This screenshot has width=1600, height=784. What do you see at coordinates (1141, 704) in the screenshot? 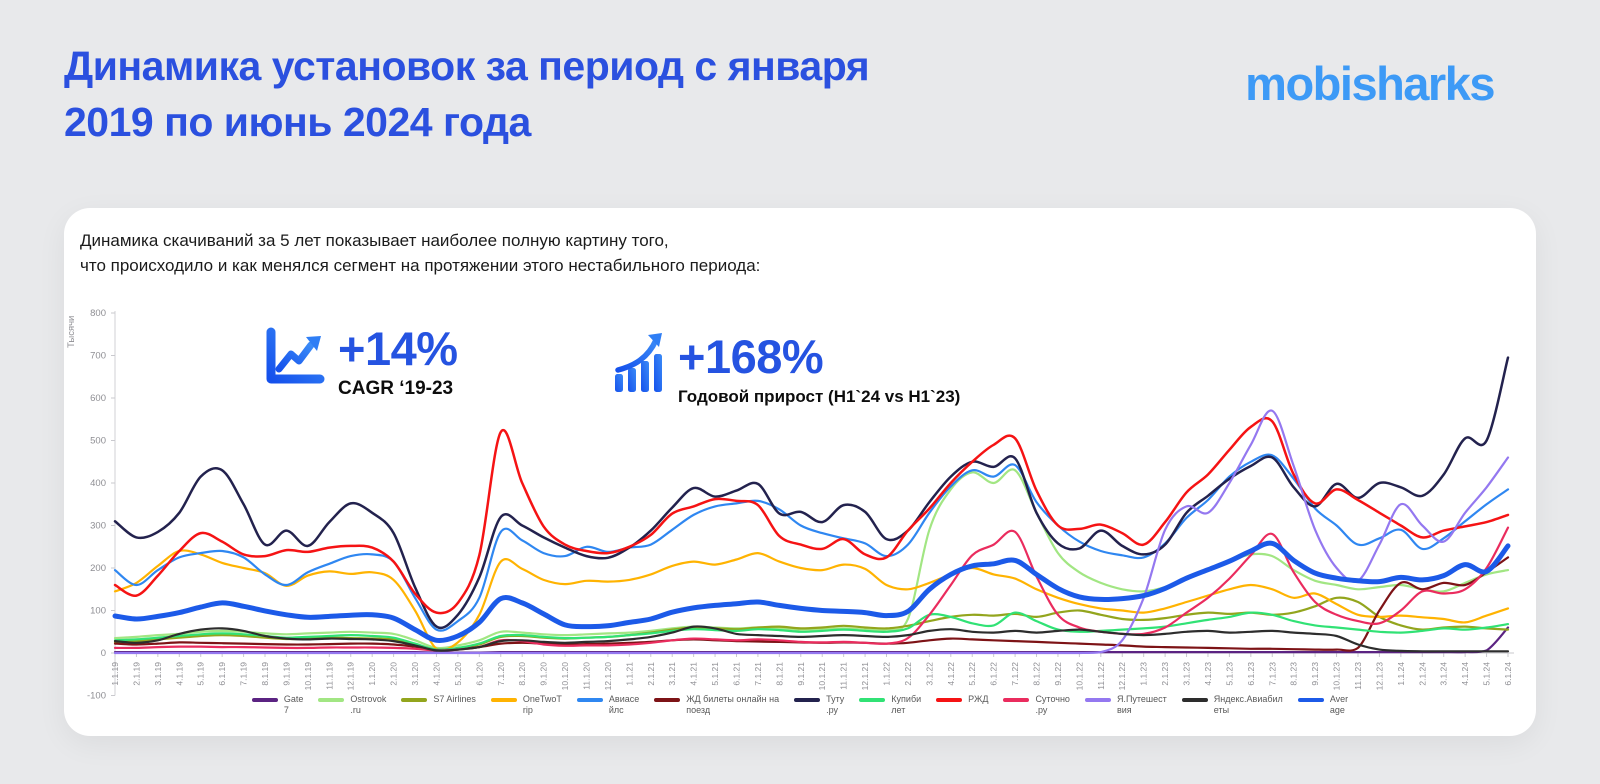
I see `legend-label: Я.Путешест вия` at bounding box center [1141, 704].